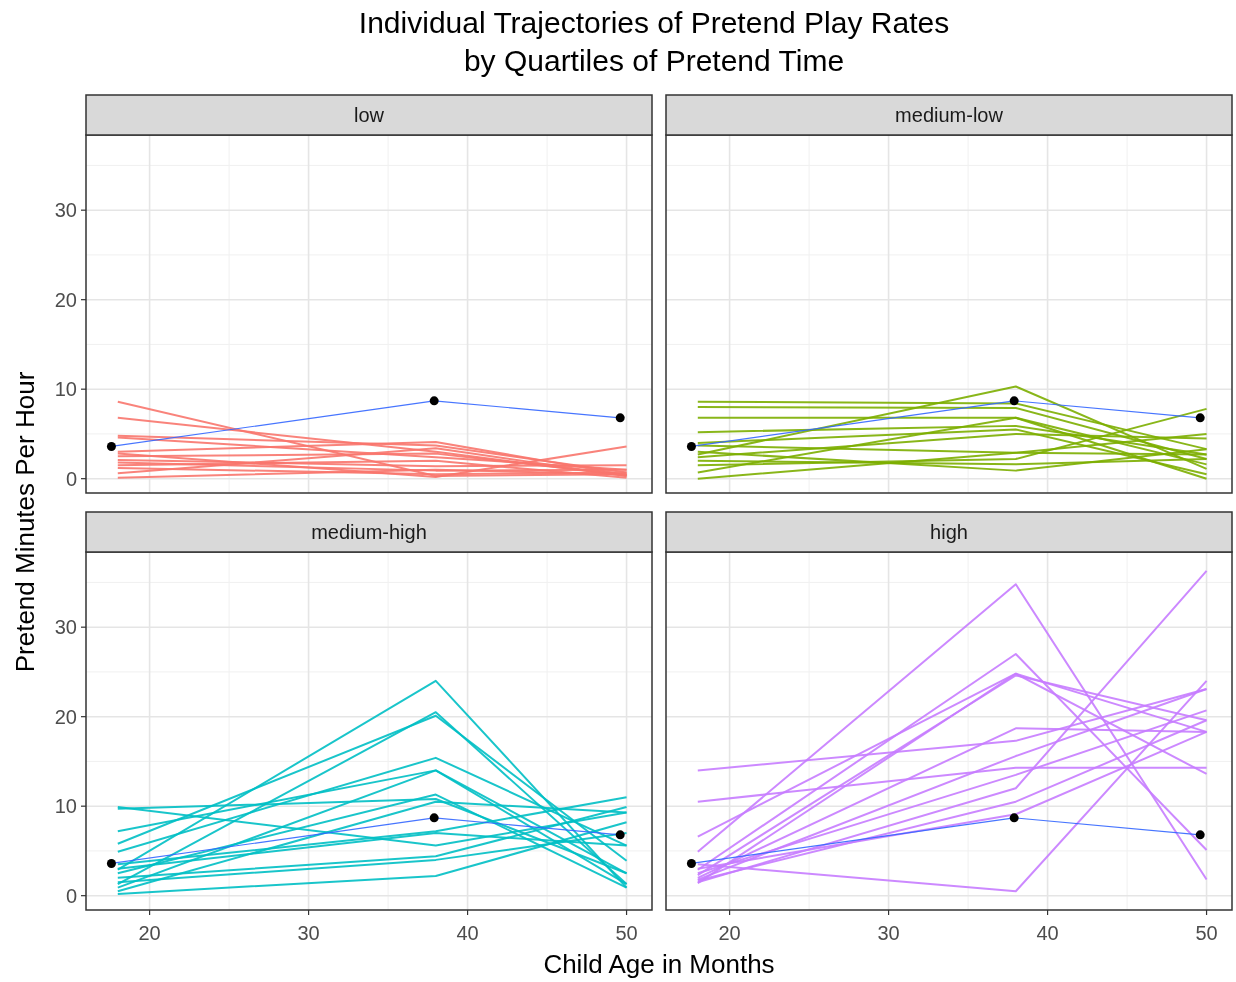 This screenshot has width=1236, height=982. What do you see at coordinates (369, 532) in the screenshot?
I see `chart-subtitle: medium-high` at bounding box center [369, 532].